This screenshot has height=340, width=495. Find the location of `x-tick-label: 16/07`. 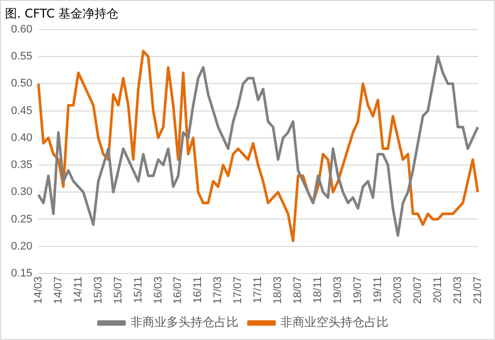

x-tick-label: 16/07 is located at coordinates (178, 290).